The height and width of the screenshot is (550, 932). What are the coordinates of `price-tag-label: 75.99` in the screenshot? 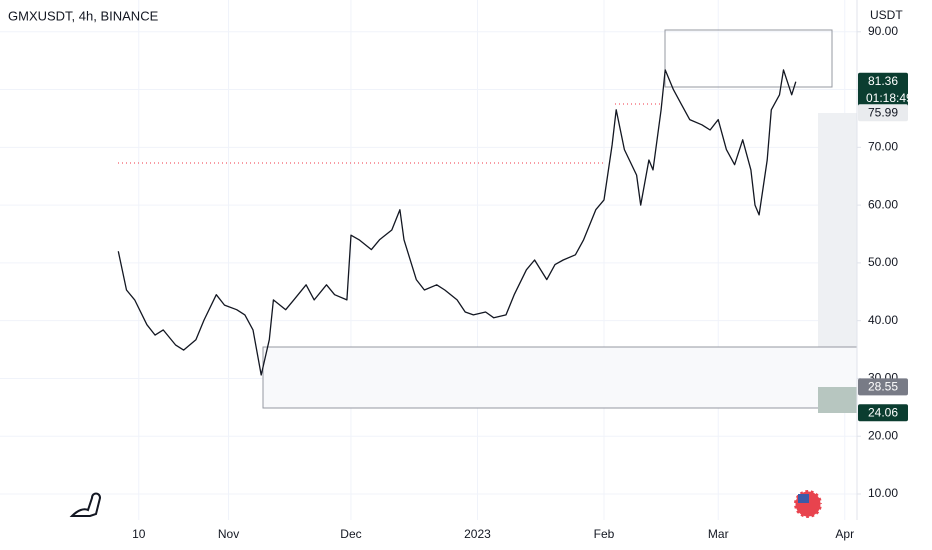 It's located at (883, 112).